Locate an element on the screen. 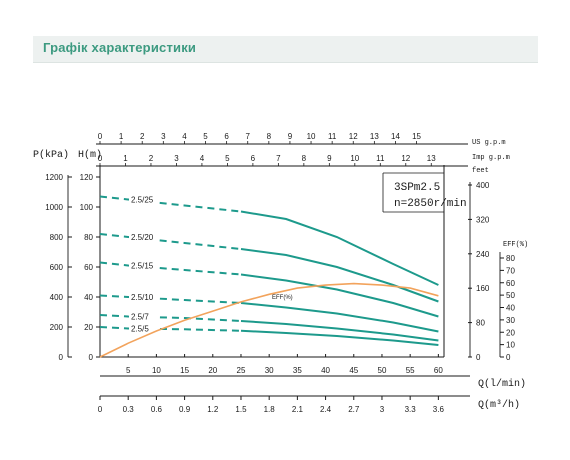 This screenshot has height=460, width=570. efficiency-axis-label: EFF(%) is located at coordinates (515, 245).